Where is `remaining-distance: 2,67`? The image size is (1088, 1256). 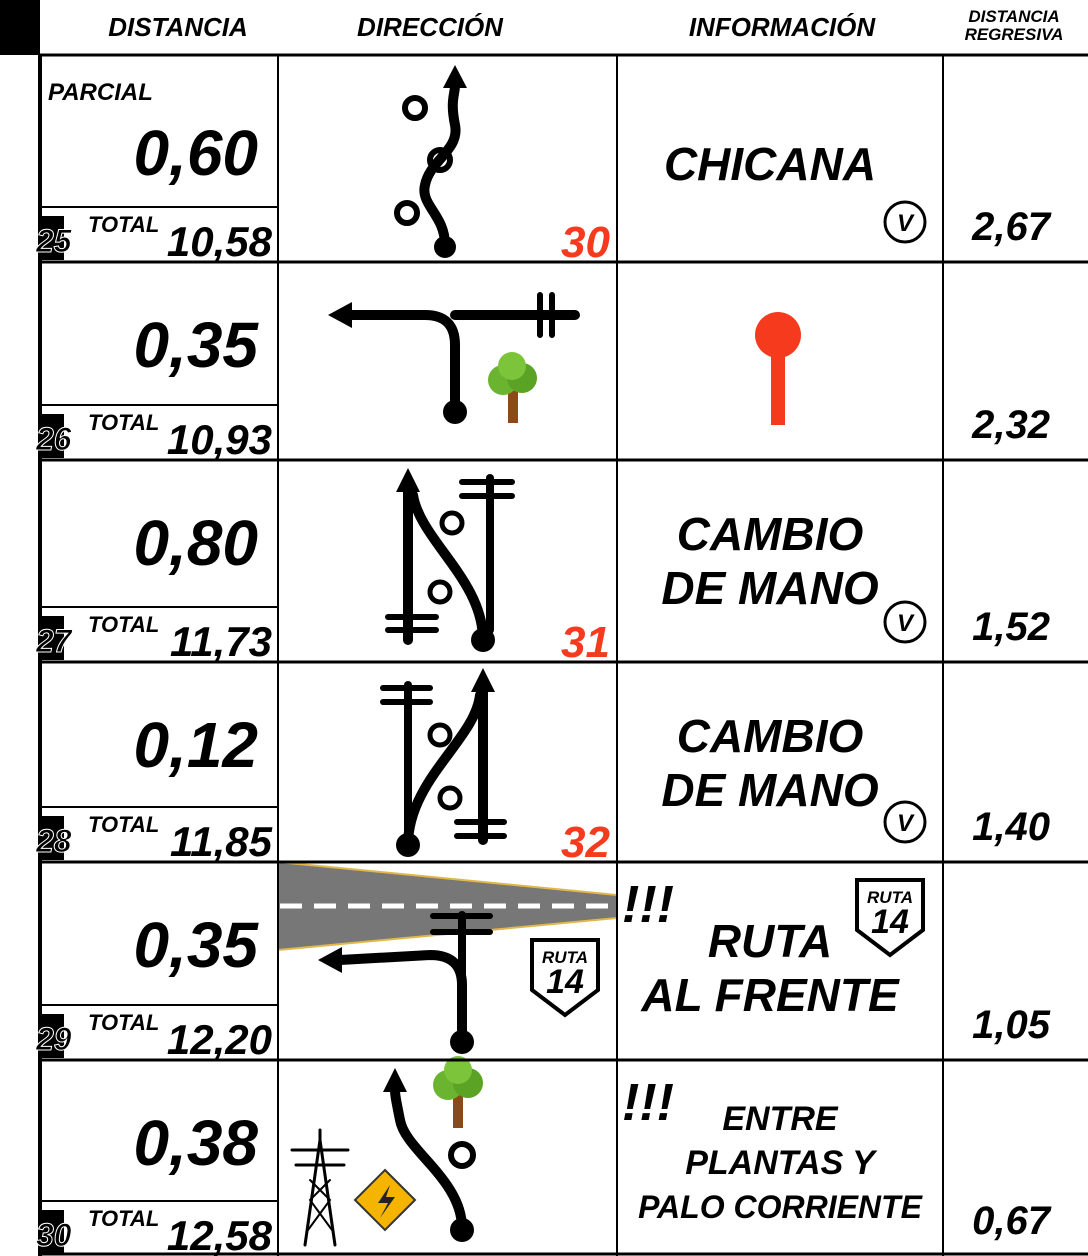
remaining-distance: 2,67 is located at coordinates (1011, 227).